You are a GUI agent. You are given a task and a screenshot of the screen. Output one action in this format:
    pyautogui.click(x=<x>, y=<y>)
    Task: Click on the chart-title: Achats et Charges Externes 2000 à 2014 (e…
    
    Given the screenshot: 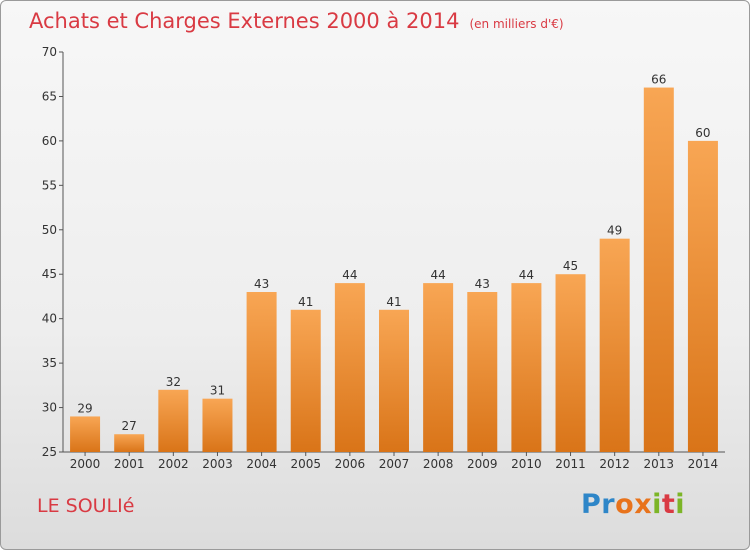 What is the action you would take?
    pyautogui.click(x=296, y=21)
    